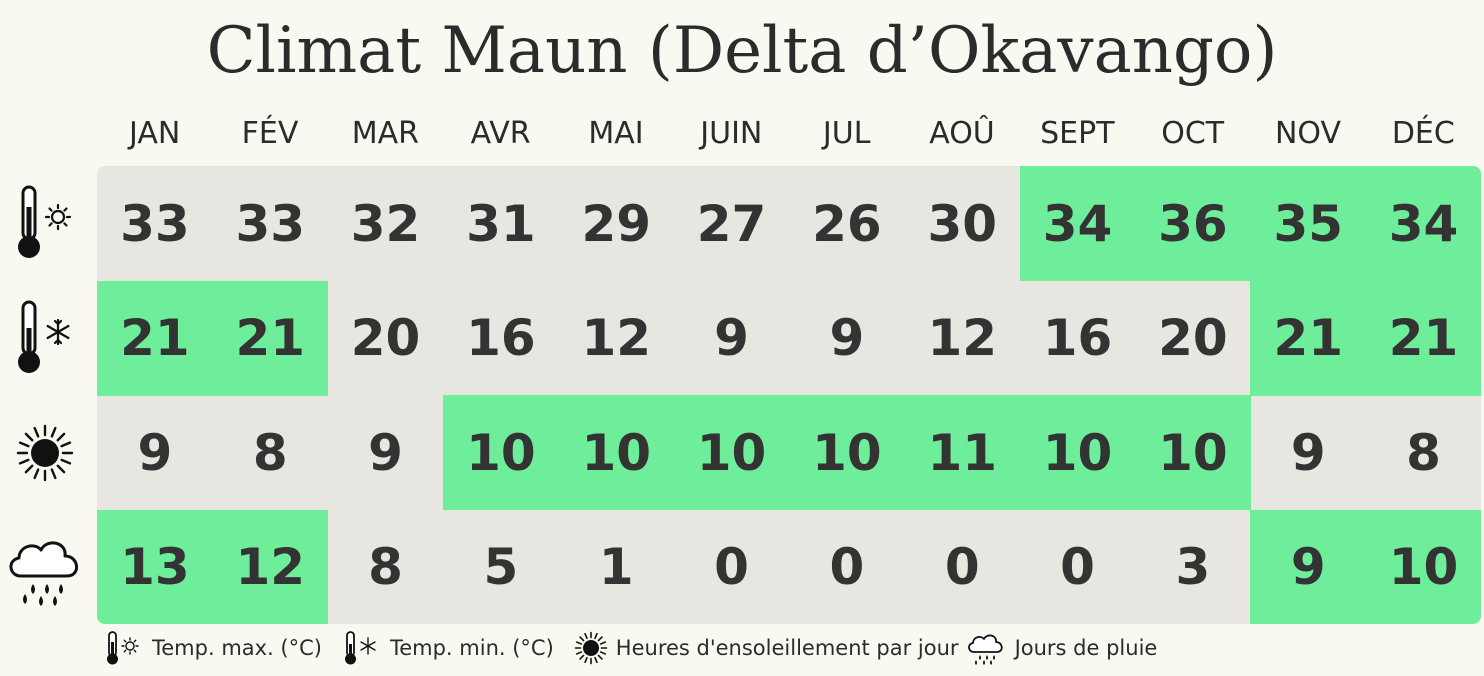 This screenshot has height=676, width=1484. Describe the element at coordinates (787, 648) in the screenshot. I see `legend-label: Heures d'ensoleillement par jour` at that location.